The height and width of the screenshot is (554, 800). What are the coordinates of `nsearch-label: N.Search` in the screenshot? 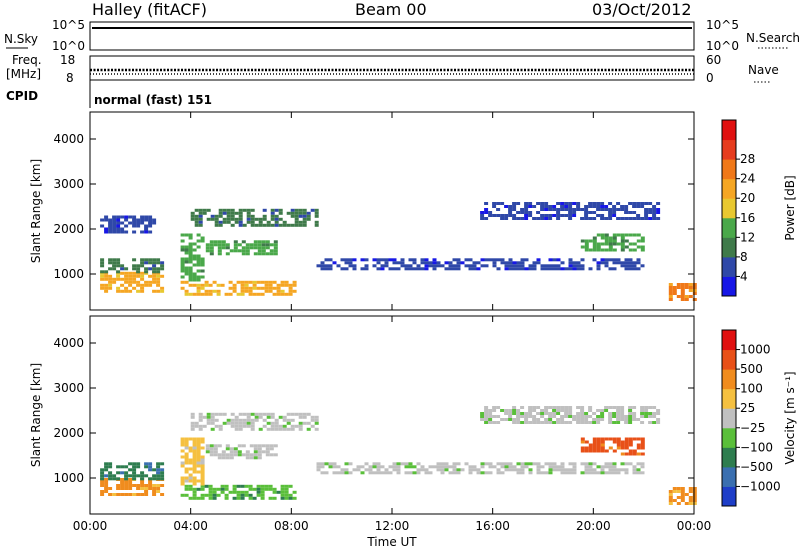 It's located at (773, 38).